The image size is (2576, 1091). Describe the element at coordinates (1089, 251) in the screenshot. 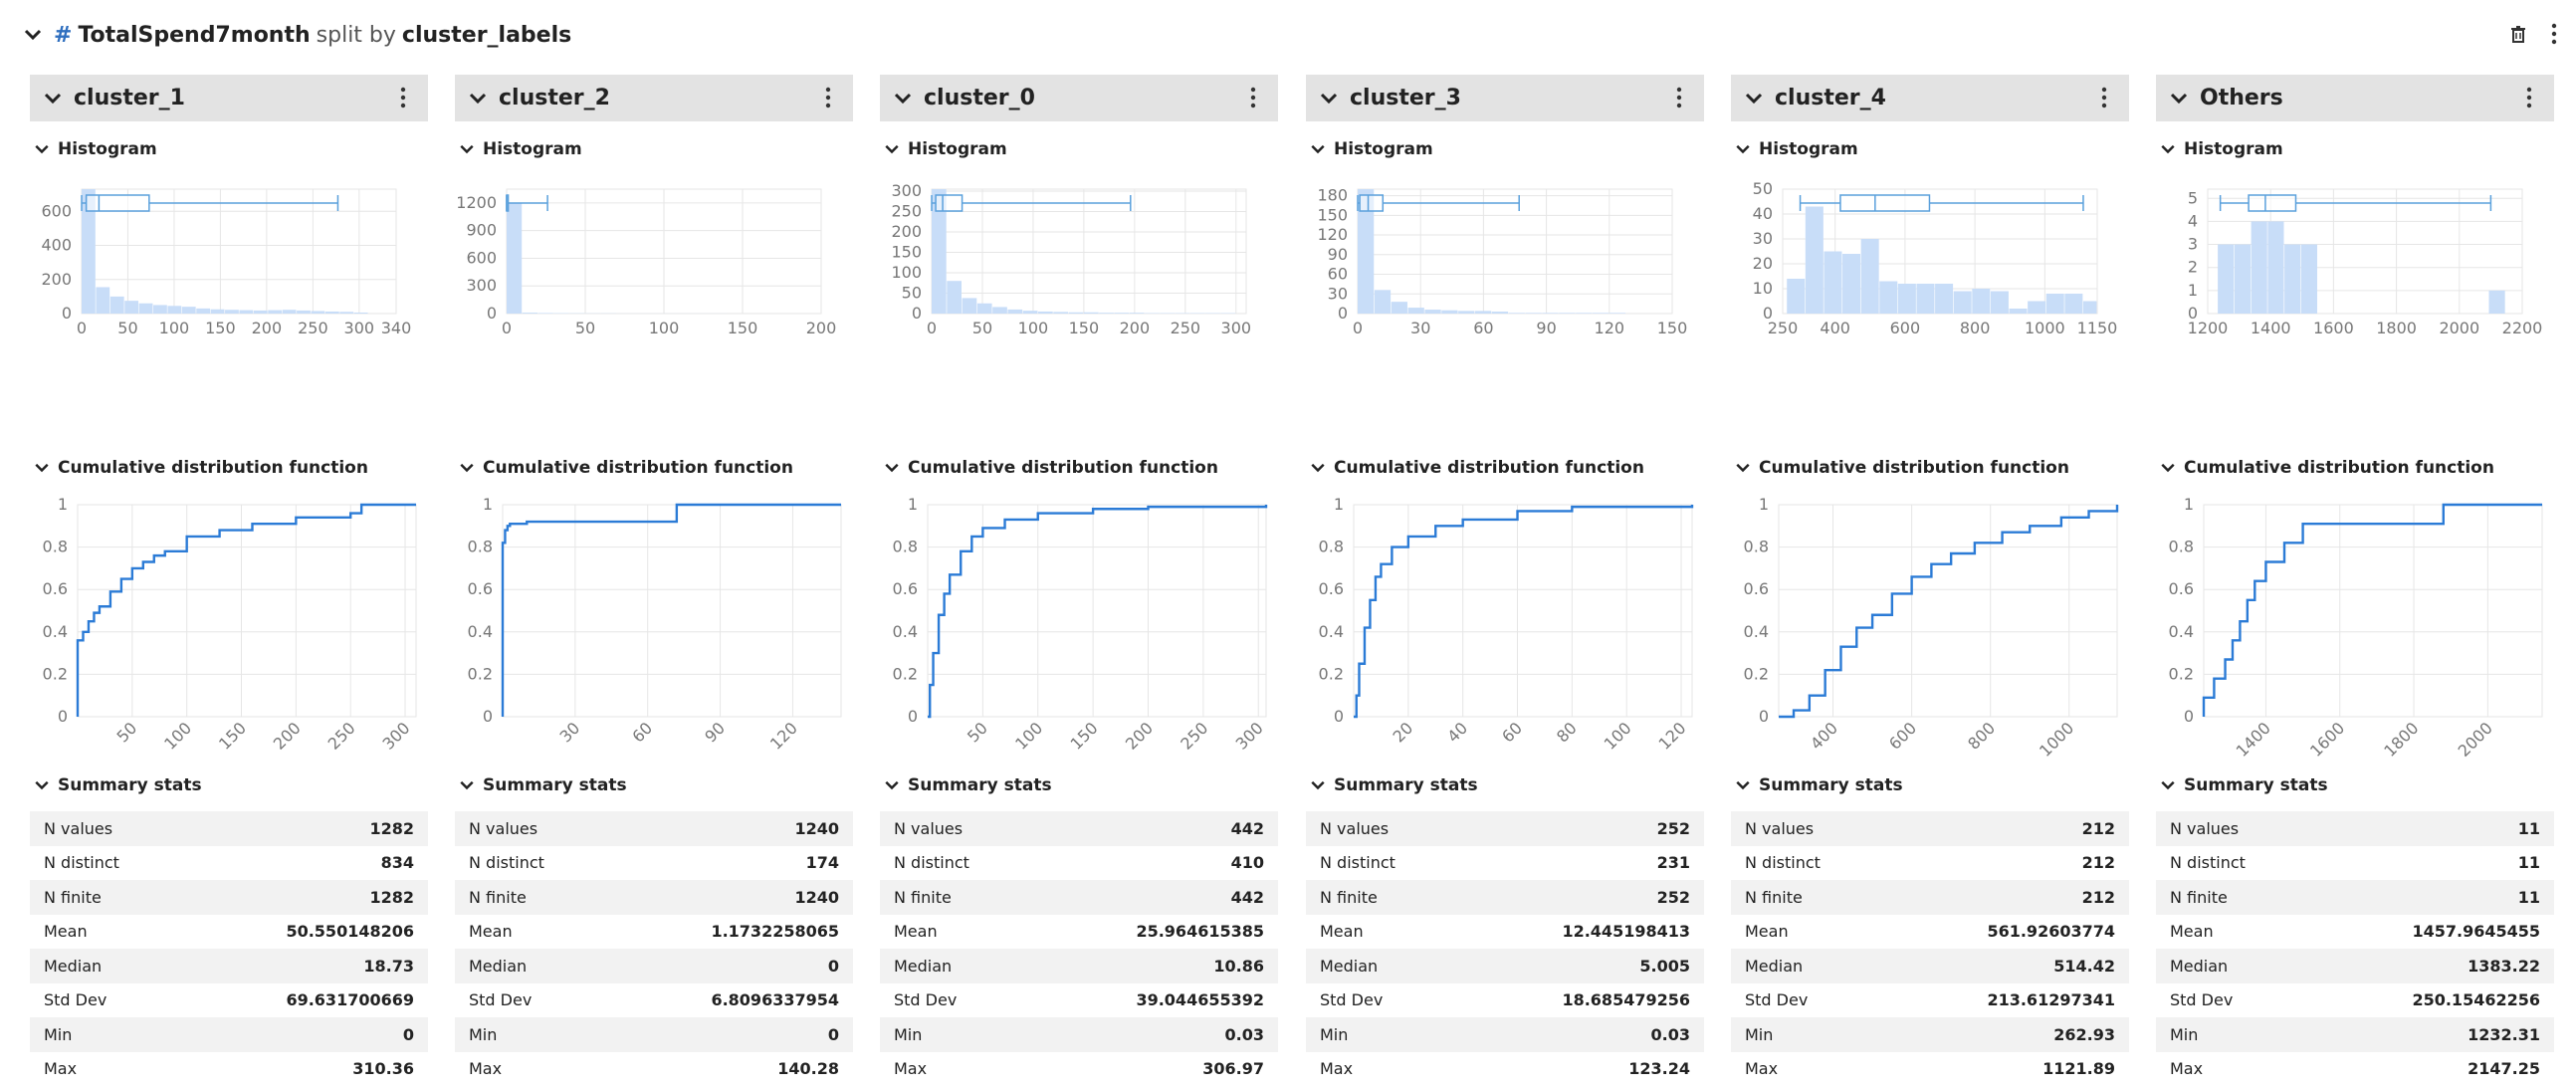

I see `plot-frame` at that location.